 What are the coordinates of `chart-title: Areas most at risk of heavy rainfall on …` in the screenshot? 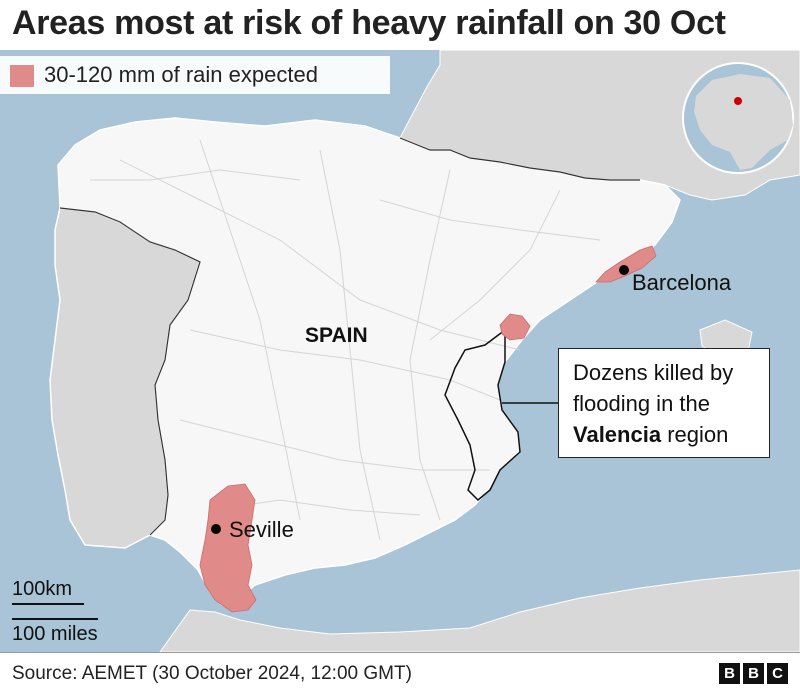 It's located at (369, 23).